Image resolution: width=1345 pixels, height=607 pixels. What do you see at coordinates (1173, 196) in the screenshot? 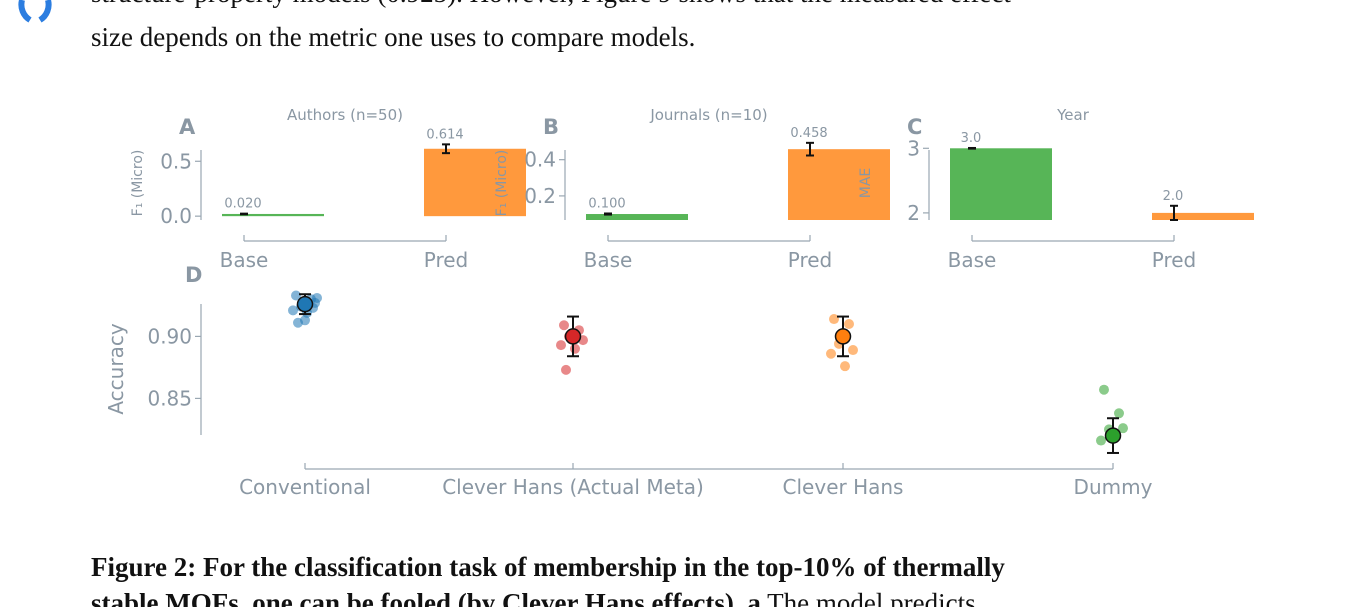
I see `value-label: 2.0` at bounding box center [1173, 196].